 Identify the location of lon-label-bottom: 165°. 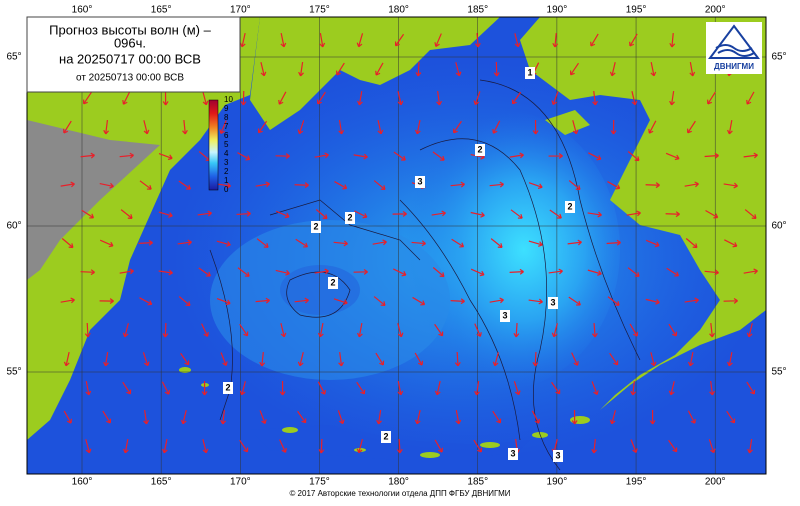
(161, 482).